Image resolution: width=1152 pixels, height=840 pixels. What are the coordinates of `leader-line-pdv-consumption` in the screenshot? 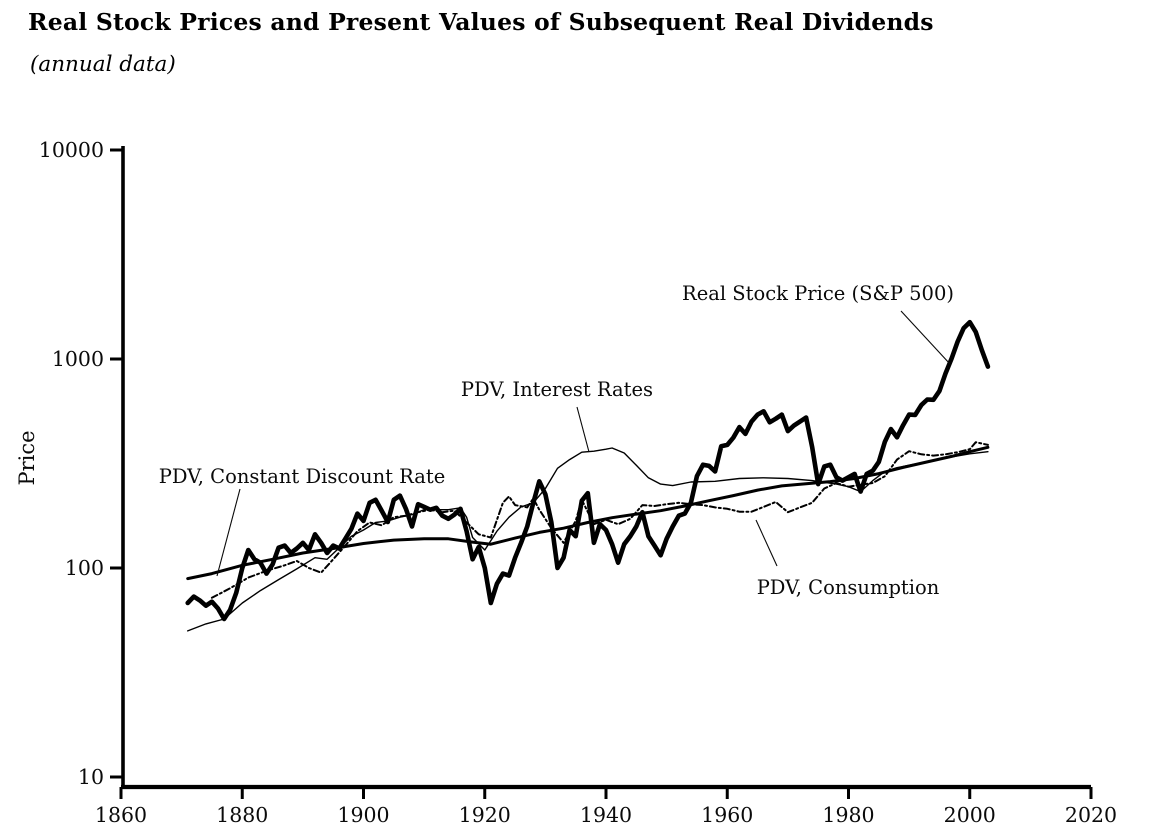 It's located at (766, 543).